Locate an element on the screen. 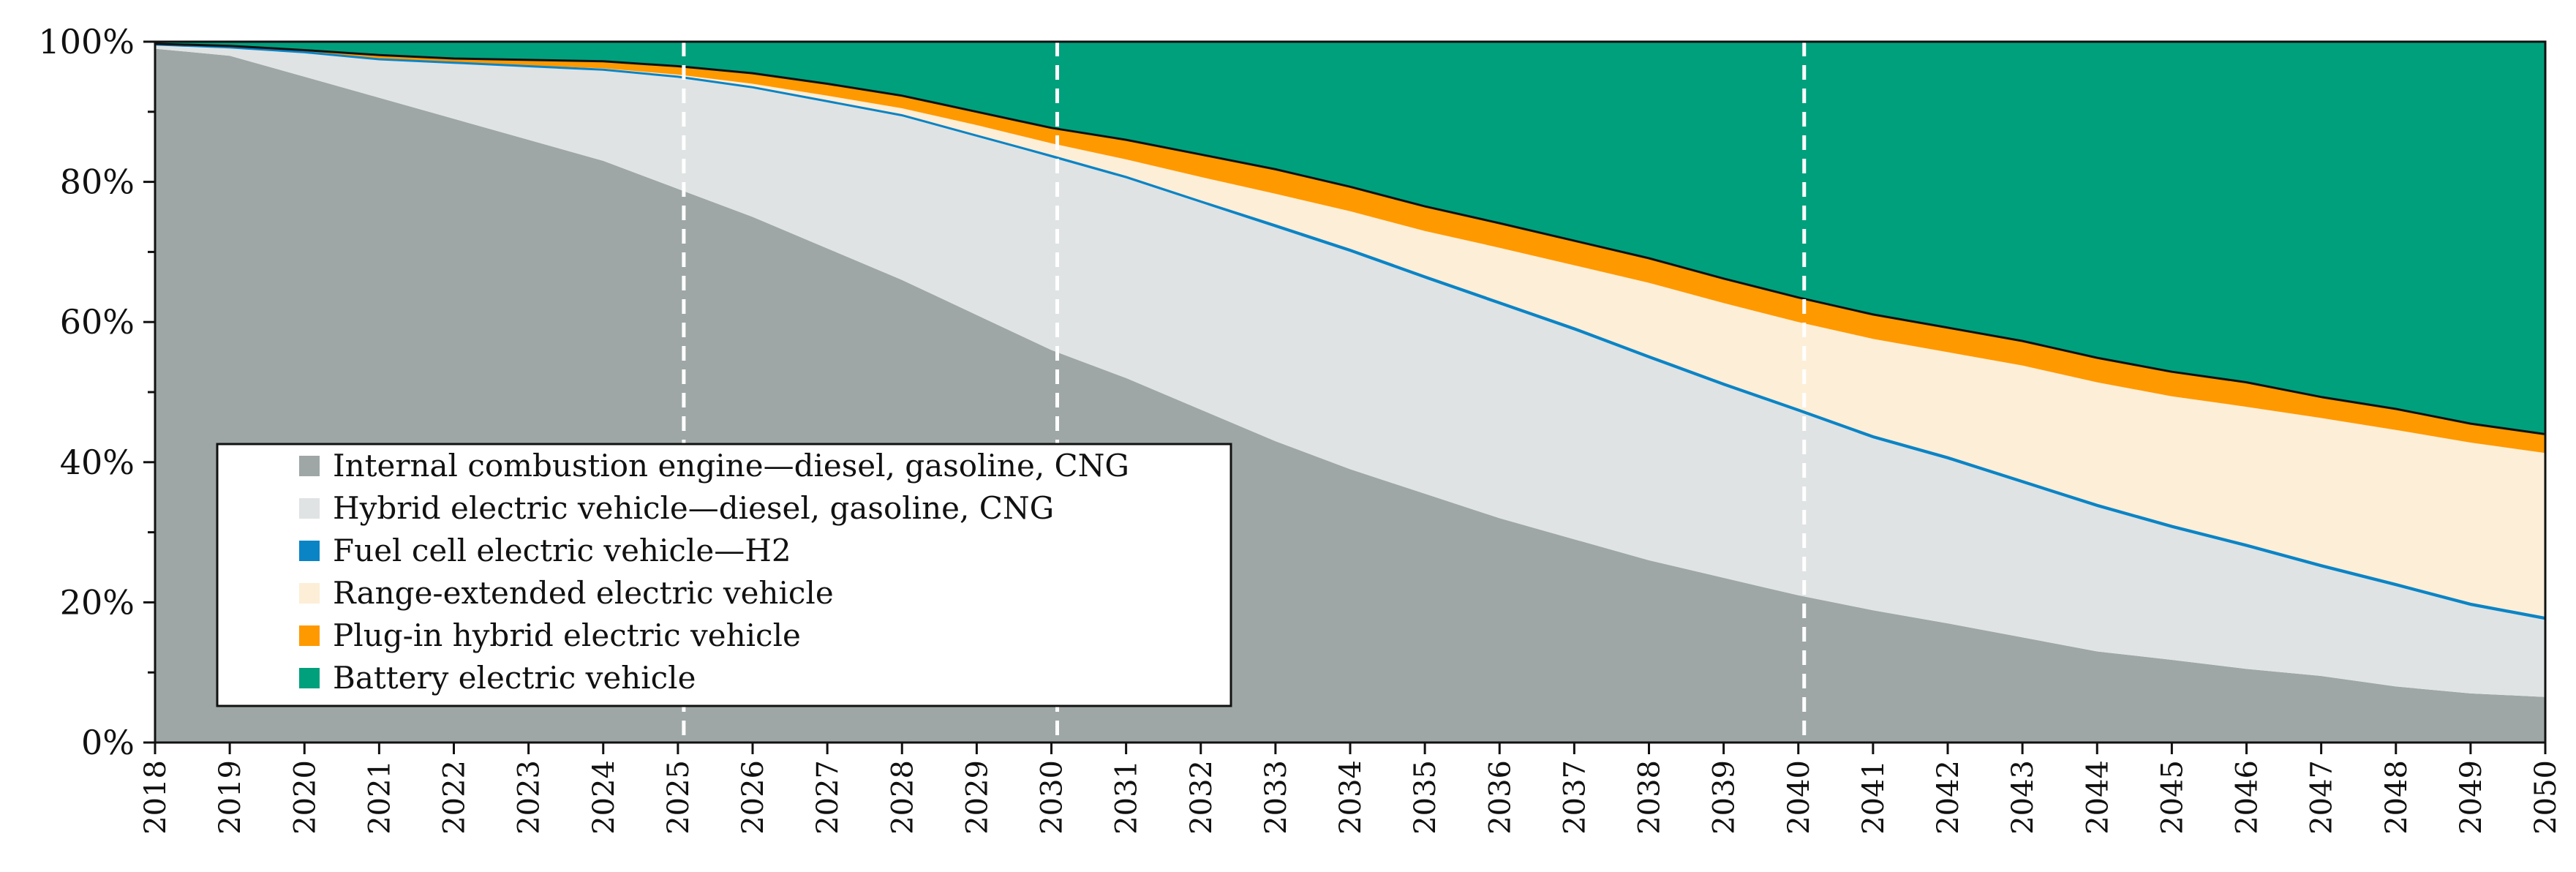  x-tick-label: 2020 is located at coordinates (305, 797).